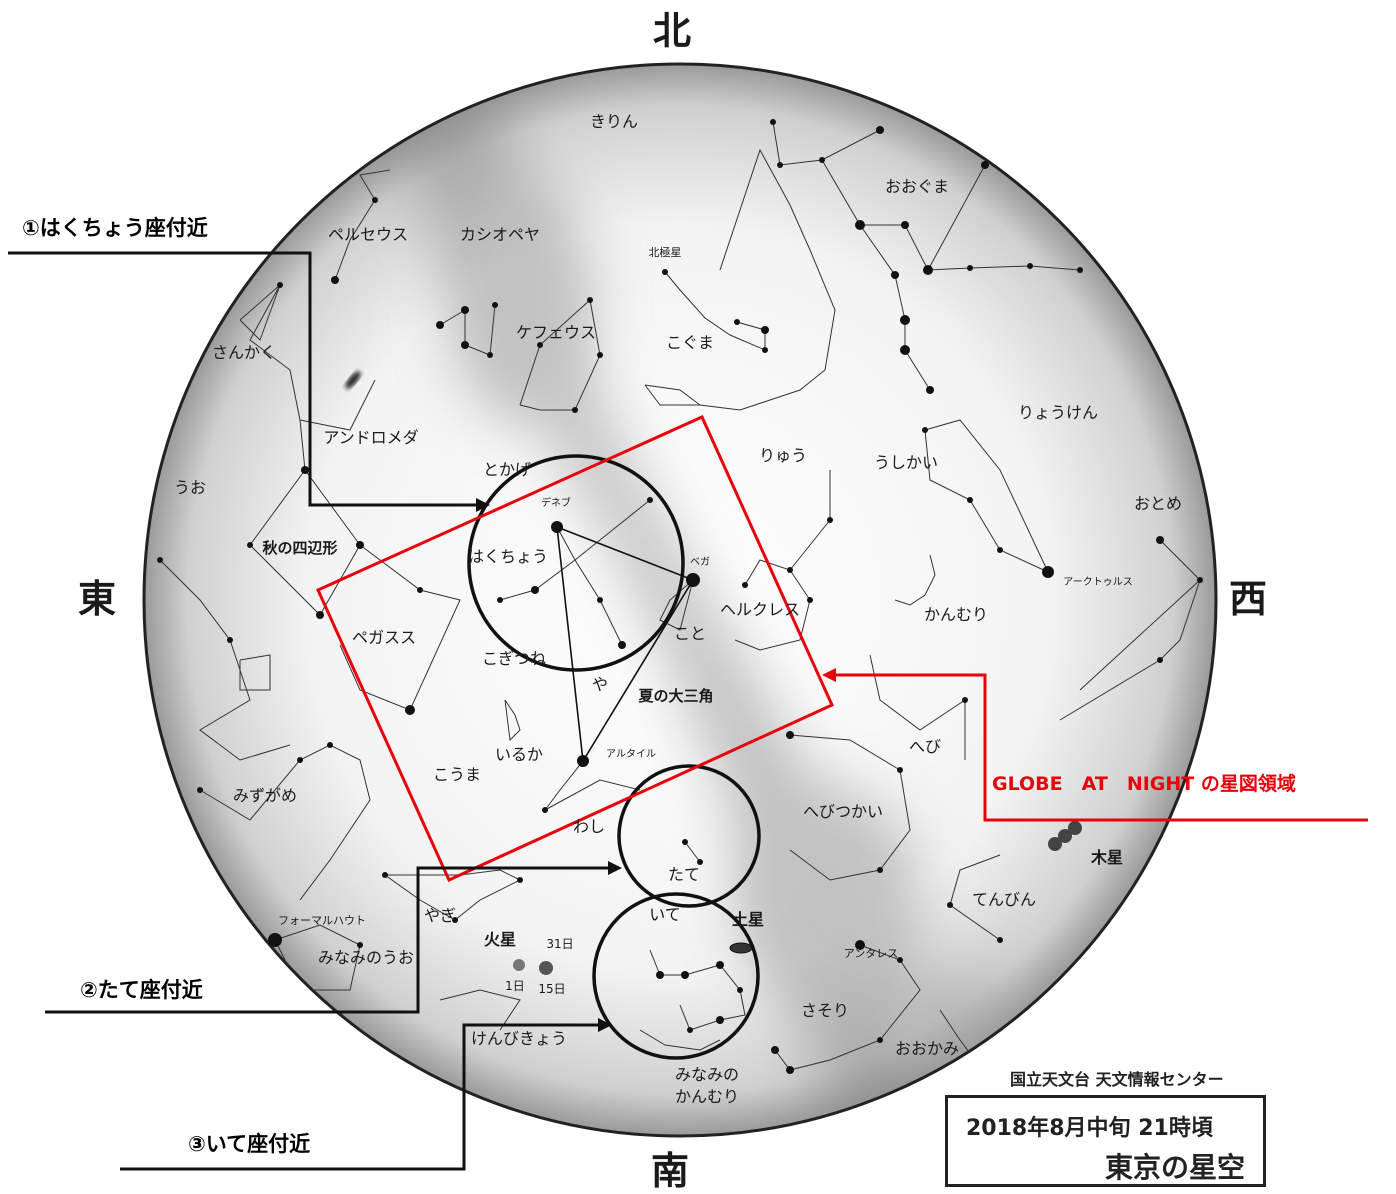  What do you see at coordinates (670, 1171) in the screenshot?
I see `south-label: 南` at bounding box center [670, 1171].